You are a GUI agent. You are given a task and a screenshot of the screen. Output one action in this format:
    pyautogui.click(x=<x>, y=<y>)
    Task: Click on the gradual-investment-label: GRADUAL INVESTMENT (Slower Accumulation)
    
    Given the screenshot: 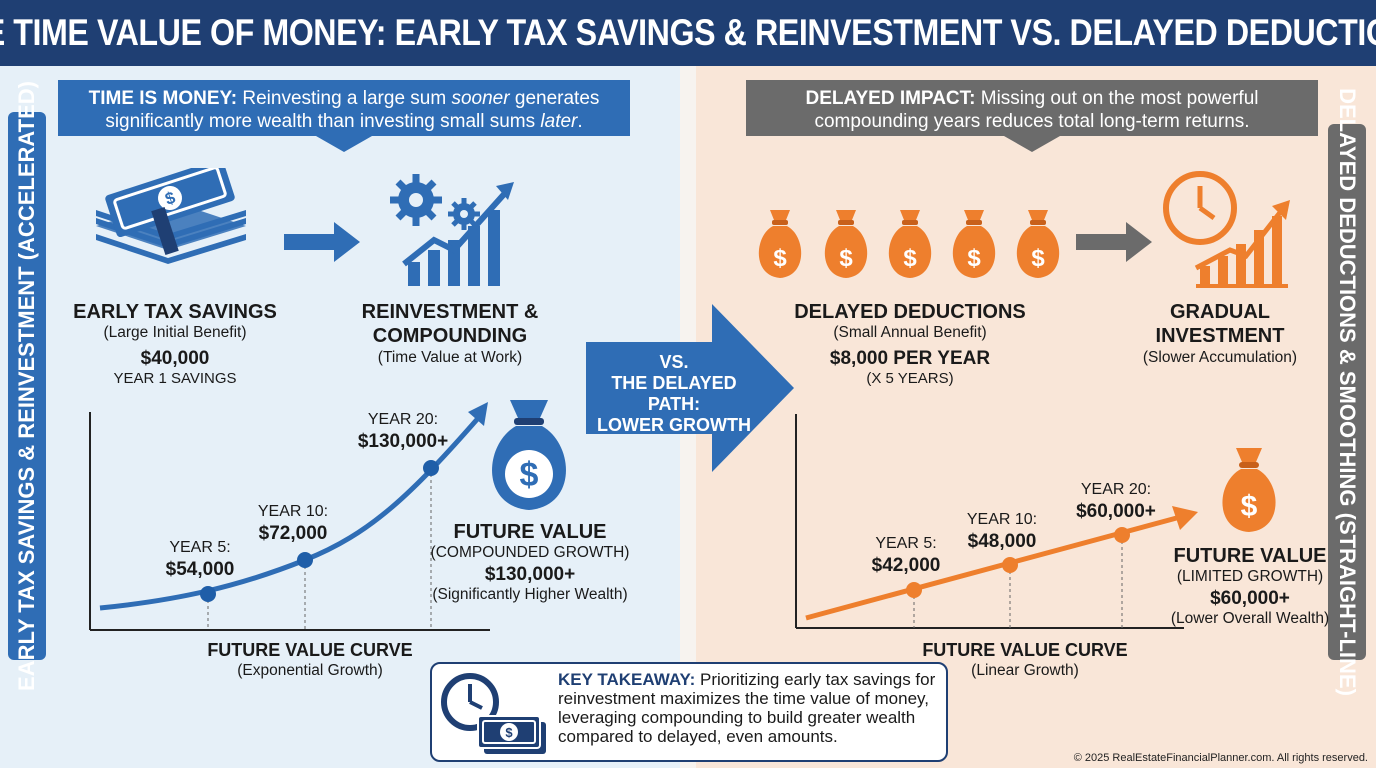 What is the action you would take?
    pyautogui.click(x=1220, y=334)
    